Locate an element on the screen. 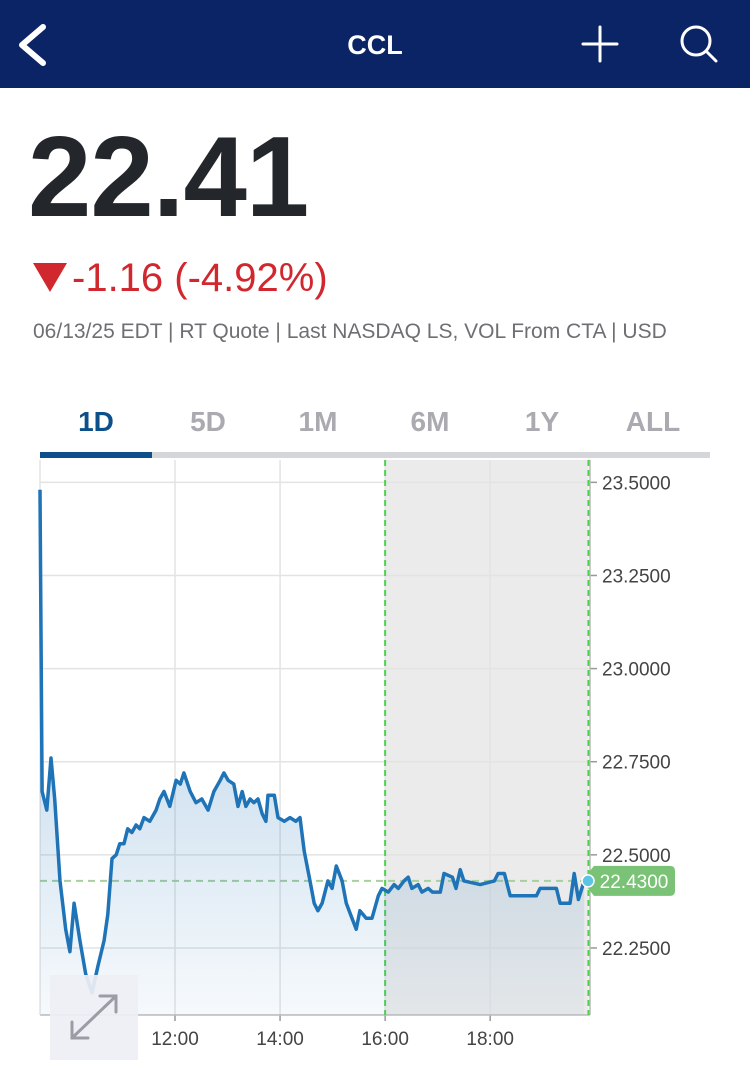 The height and width of the screenshot is (1090, 750). range-tab: 6M is located at coordinates (430, 421).